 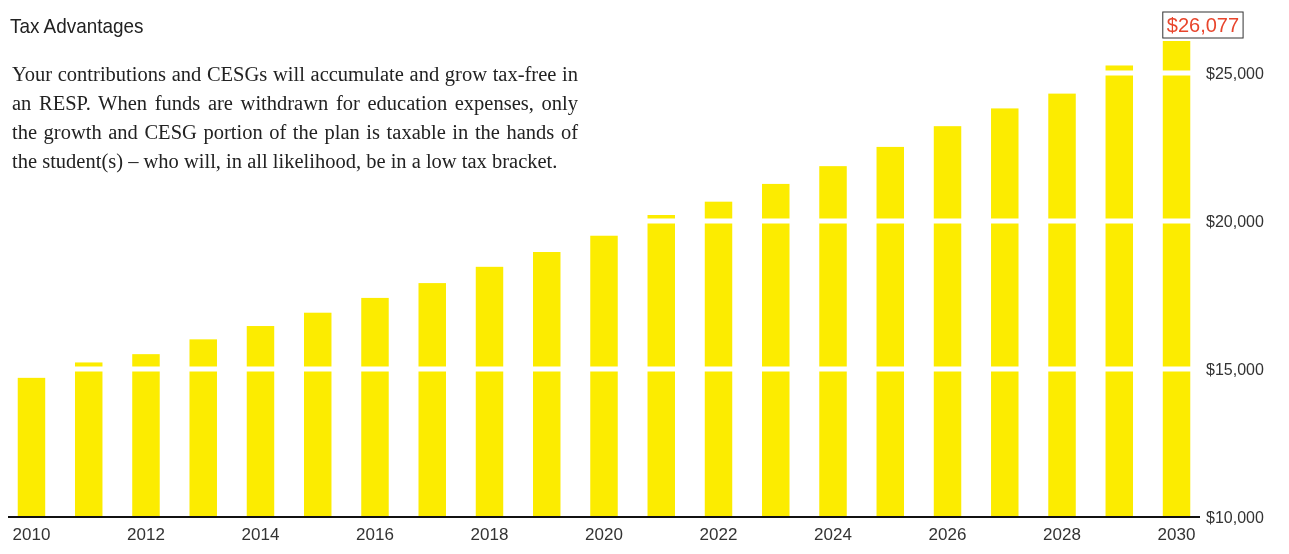 I want to click on y-tick-label: $15,000, so click(x=1235, y=369).